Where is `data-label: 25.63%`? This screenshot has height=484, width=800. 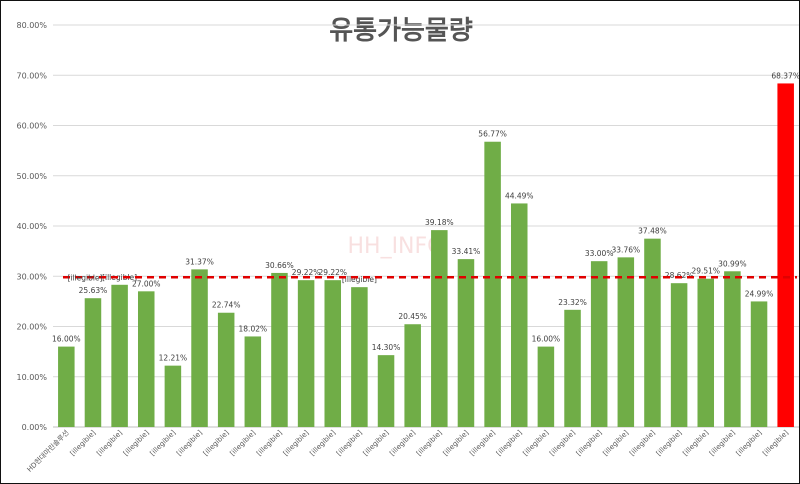 data-label: 25.63% is located at coordinates (93, 290).